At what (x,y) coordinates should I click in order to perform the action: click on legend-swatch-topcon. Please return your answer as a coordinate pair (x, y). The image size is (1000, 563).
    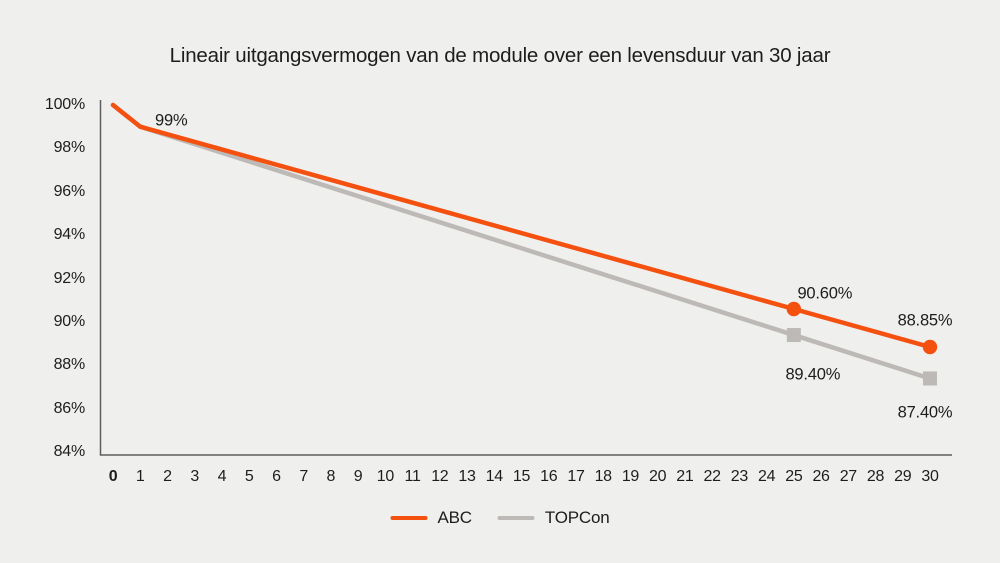
    Looking at the image, I should click on (516, 518).